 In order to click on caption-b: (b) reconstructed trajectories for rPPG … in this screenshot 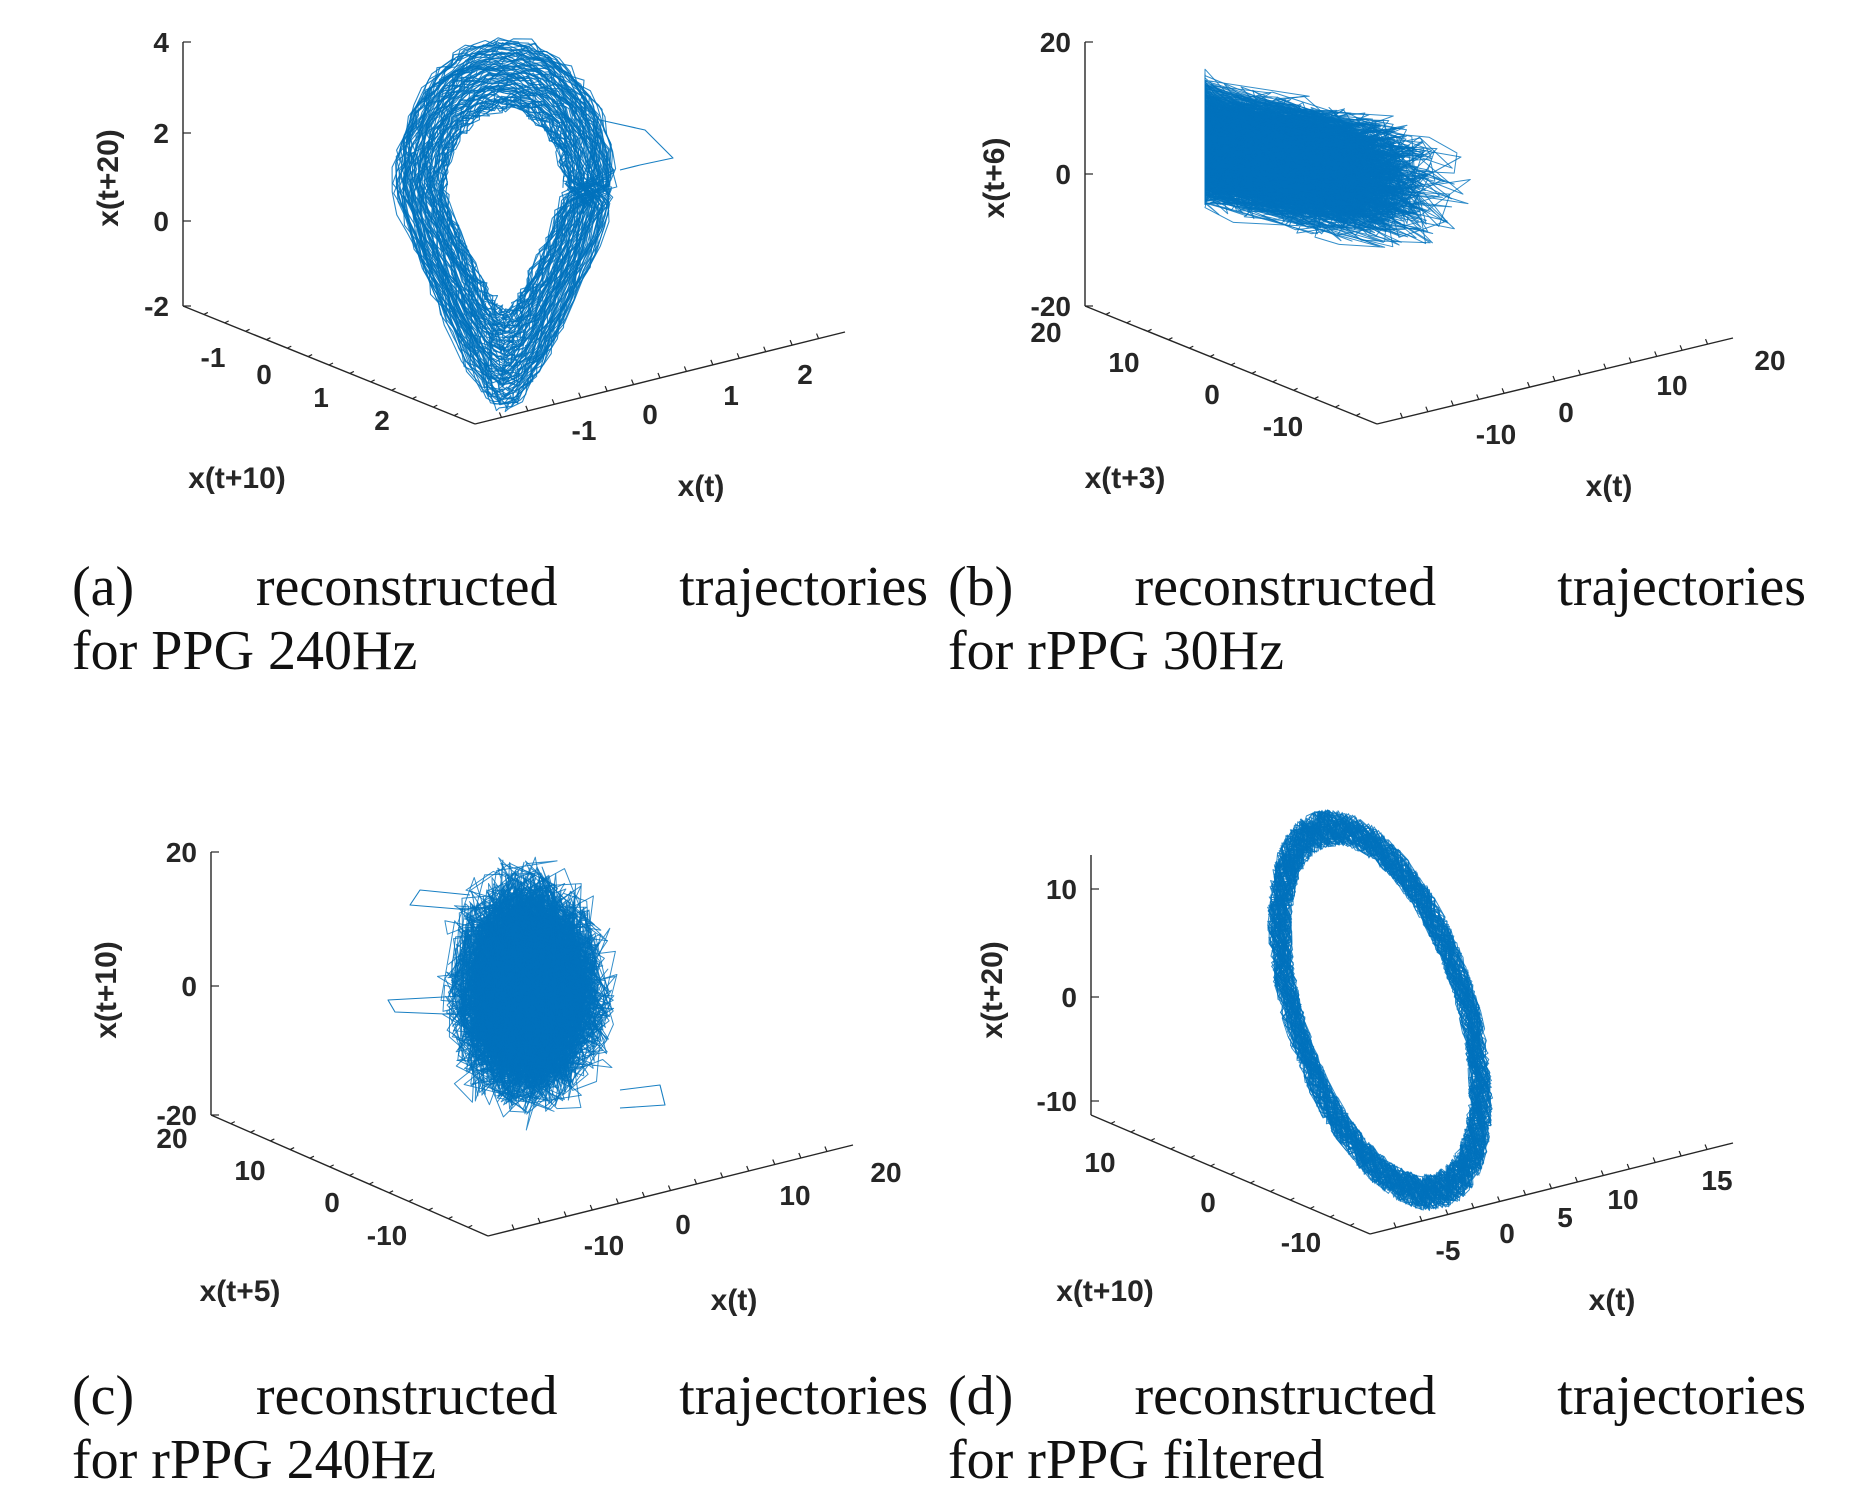, I will do `click(1377, 619)`.